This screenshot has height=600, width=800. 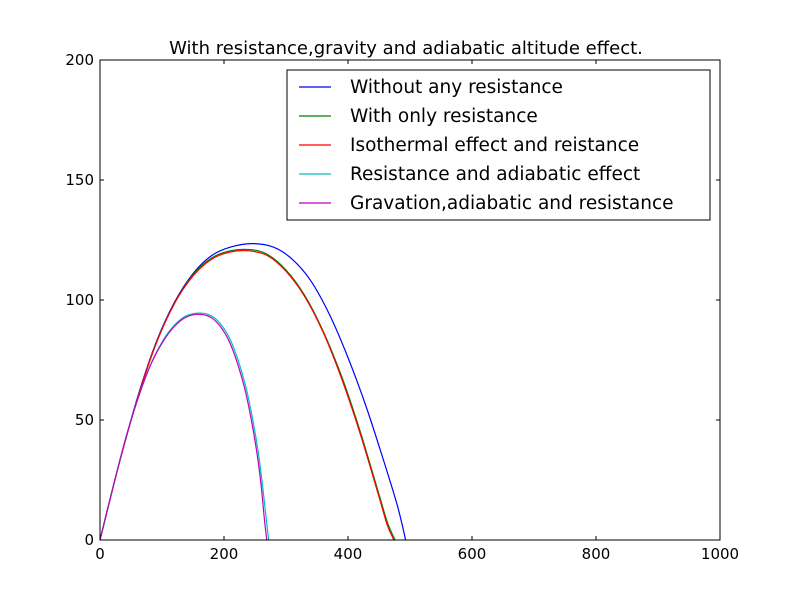 I want to click on y-tick-label: 50, so click(x=84, y=420).